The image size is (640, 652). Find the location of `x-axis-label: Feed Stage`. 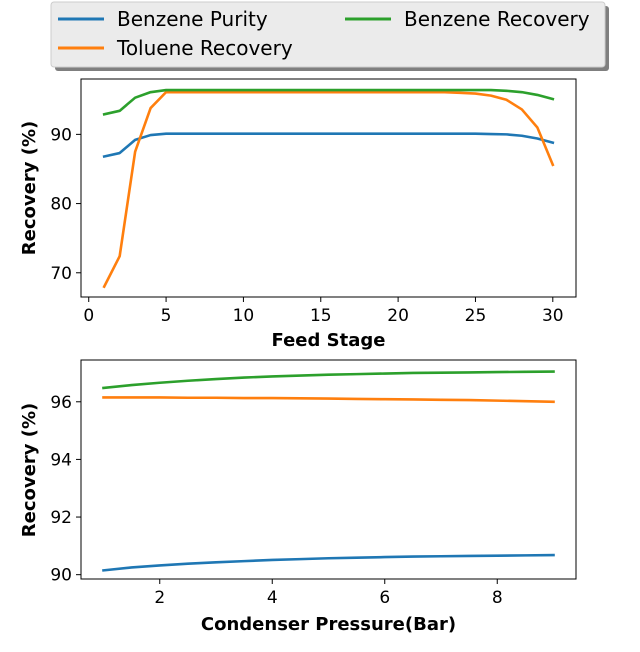

x-axis-label: Feed Stage is located at coordinates (329, 340).